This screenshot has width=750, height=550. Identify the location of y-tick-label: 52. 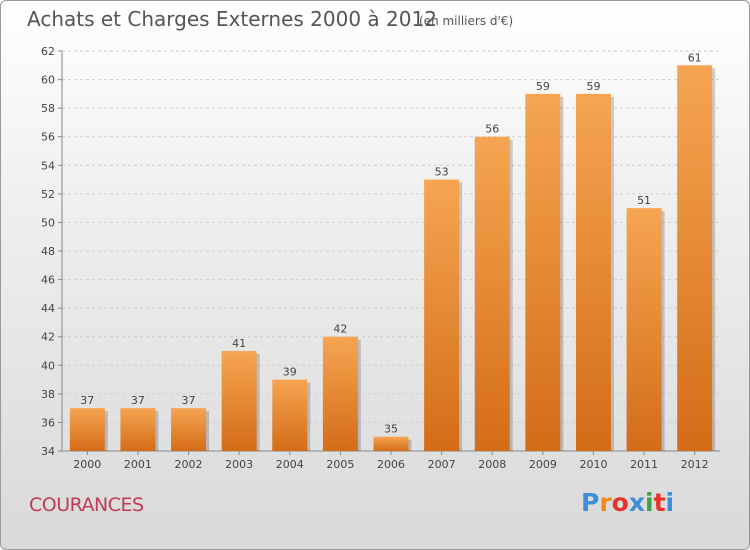
(48, 194).